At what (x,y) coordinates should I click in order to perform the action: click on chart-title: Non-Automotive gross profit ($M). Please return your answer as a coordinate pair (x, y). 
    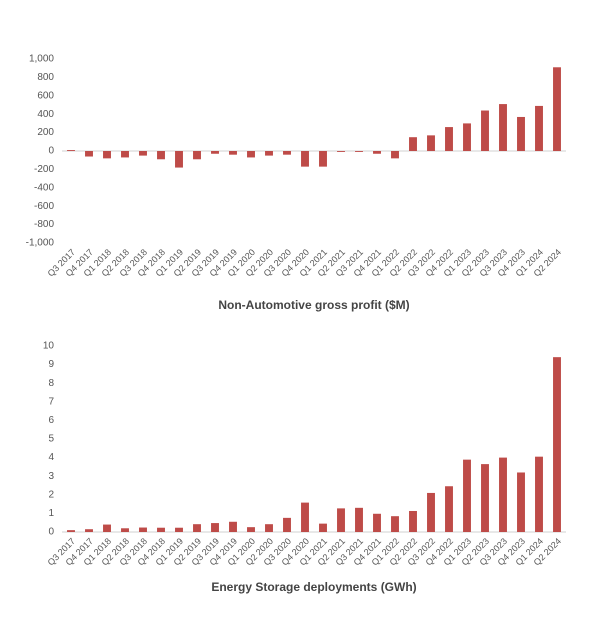
    Looking at the image, I should click on (313, 305).